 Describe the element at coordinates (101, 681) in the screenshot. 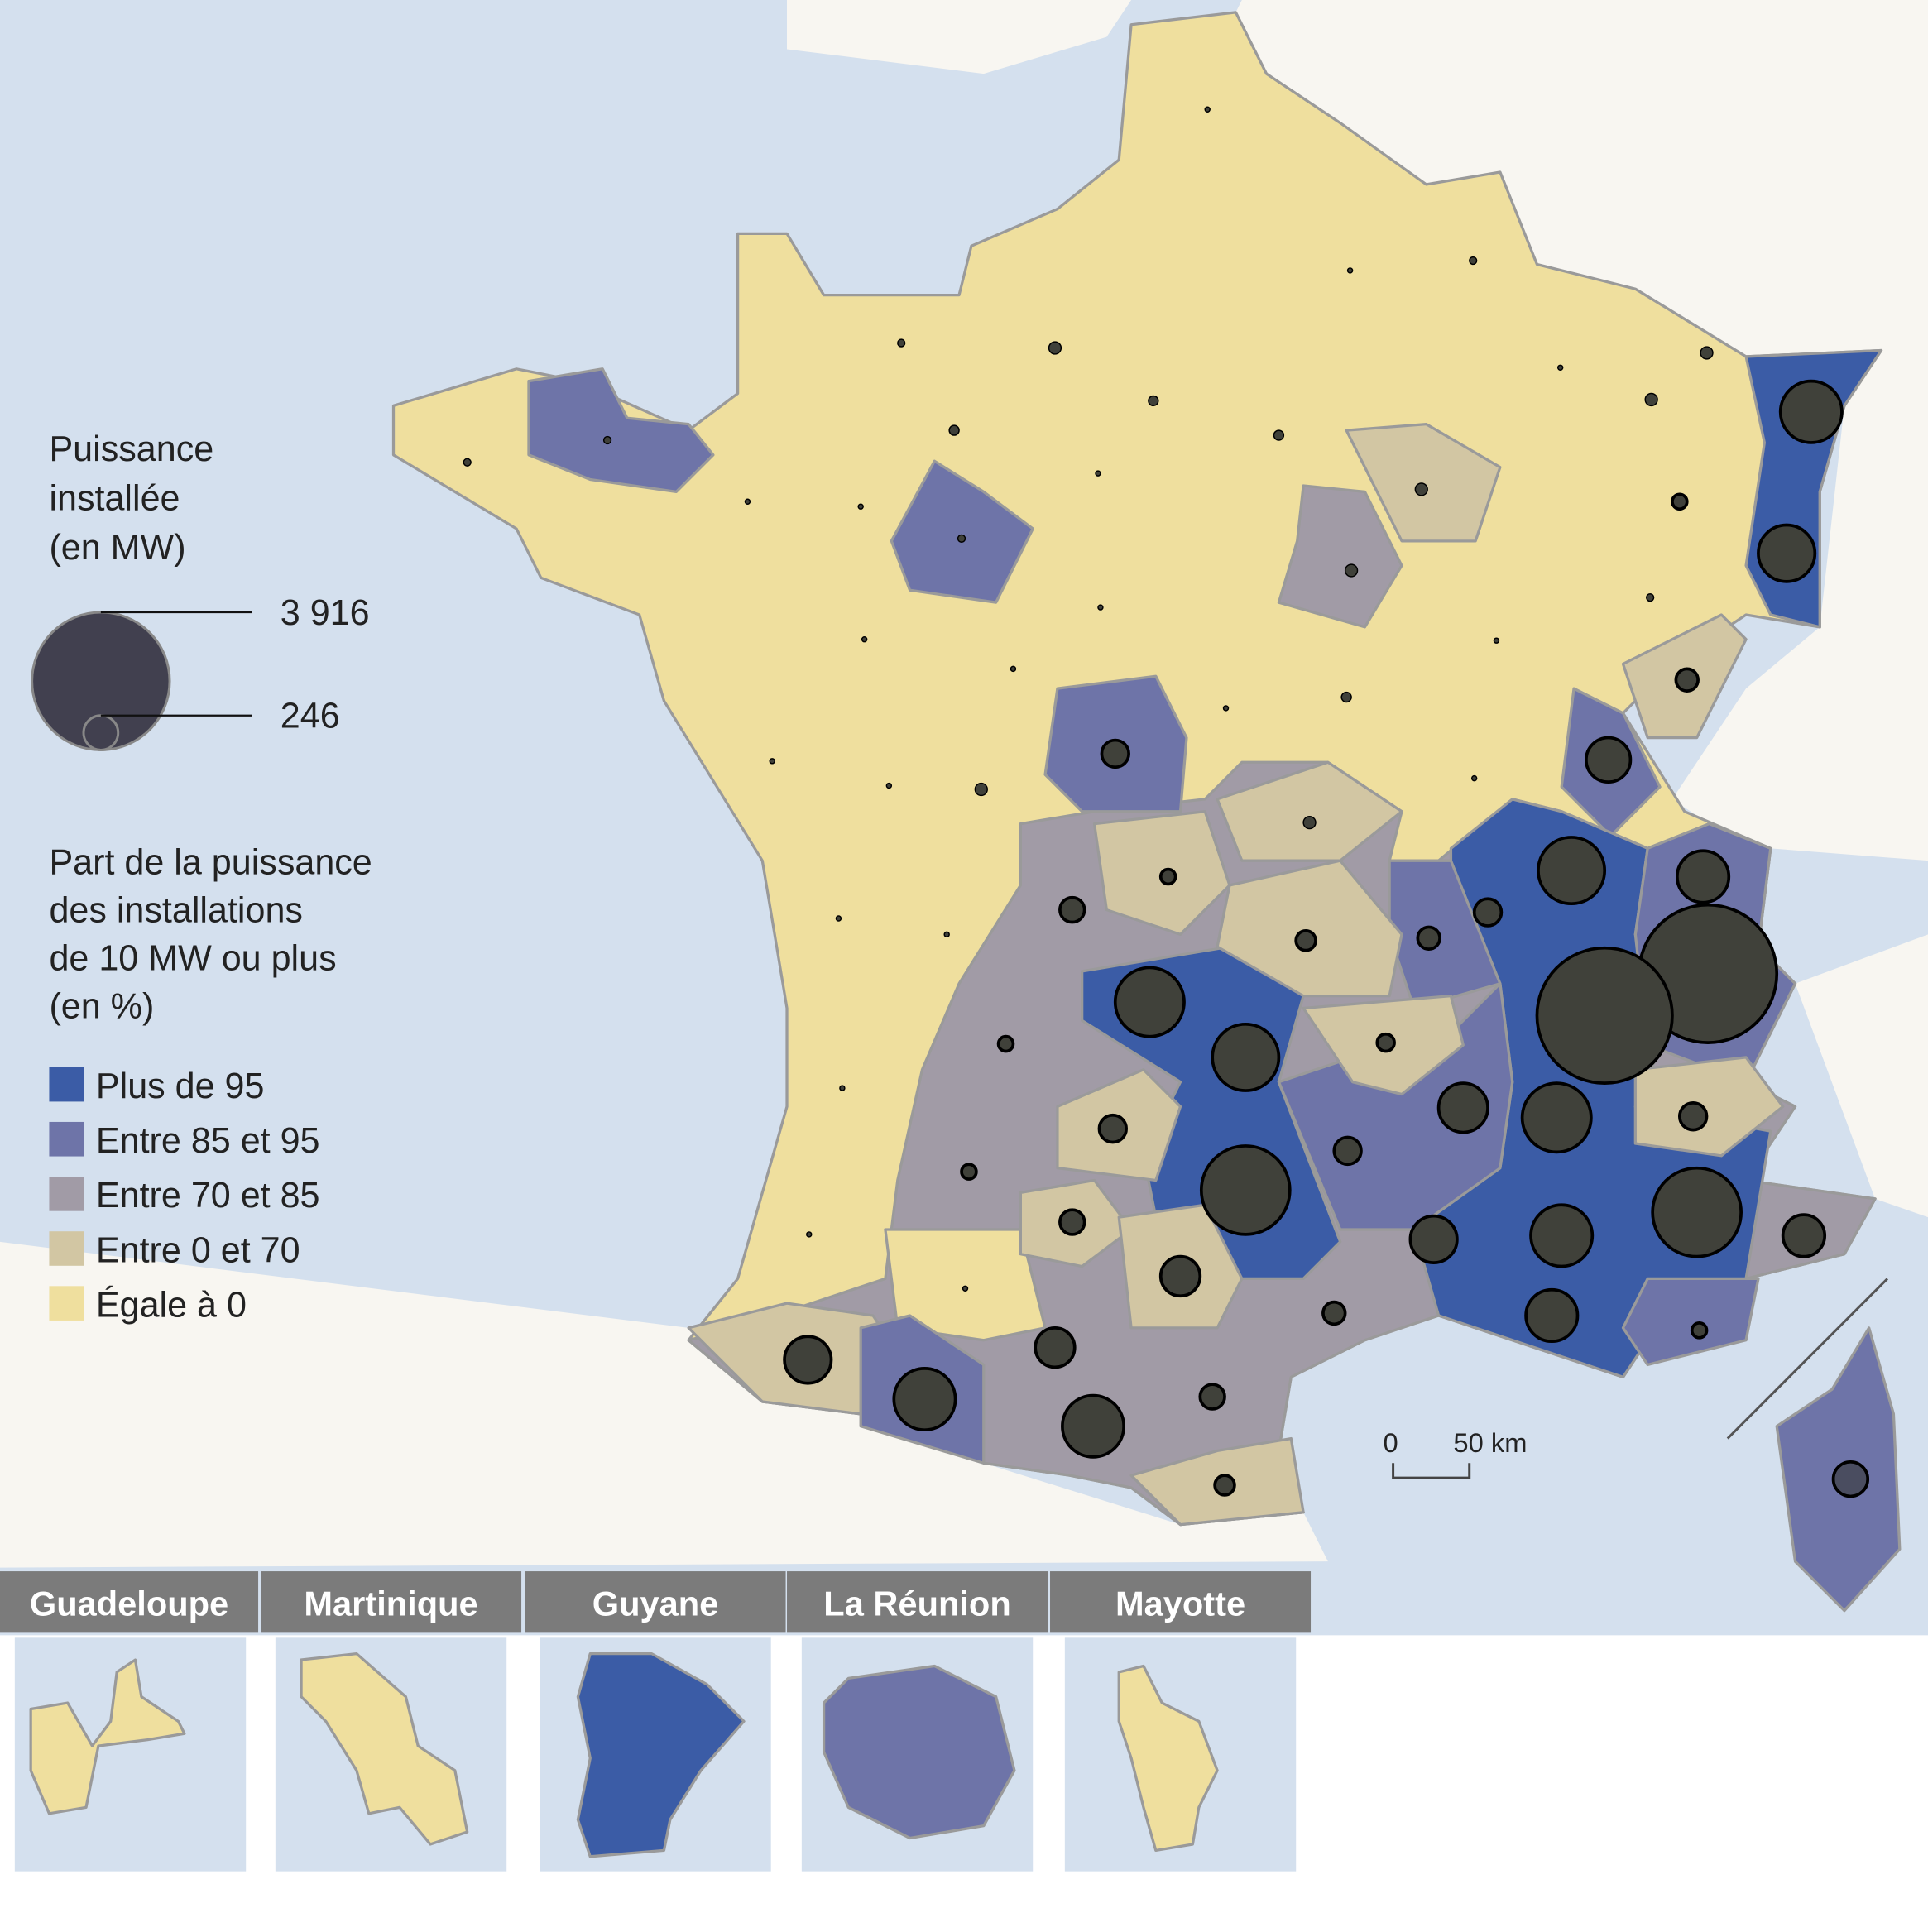

I see `size-legend-circle` at that location.